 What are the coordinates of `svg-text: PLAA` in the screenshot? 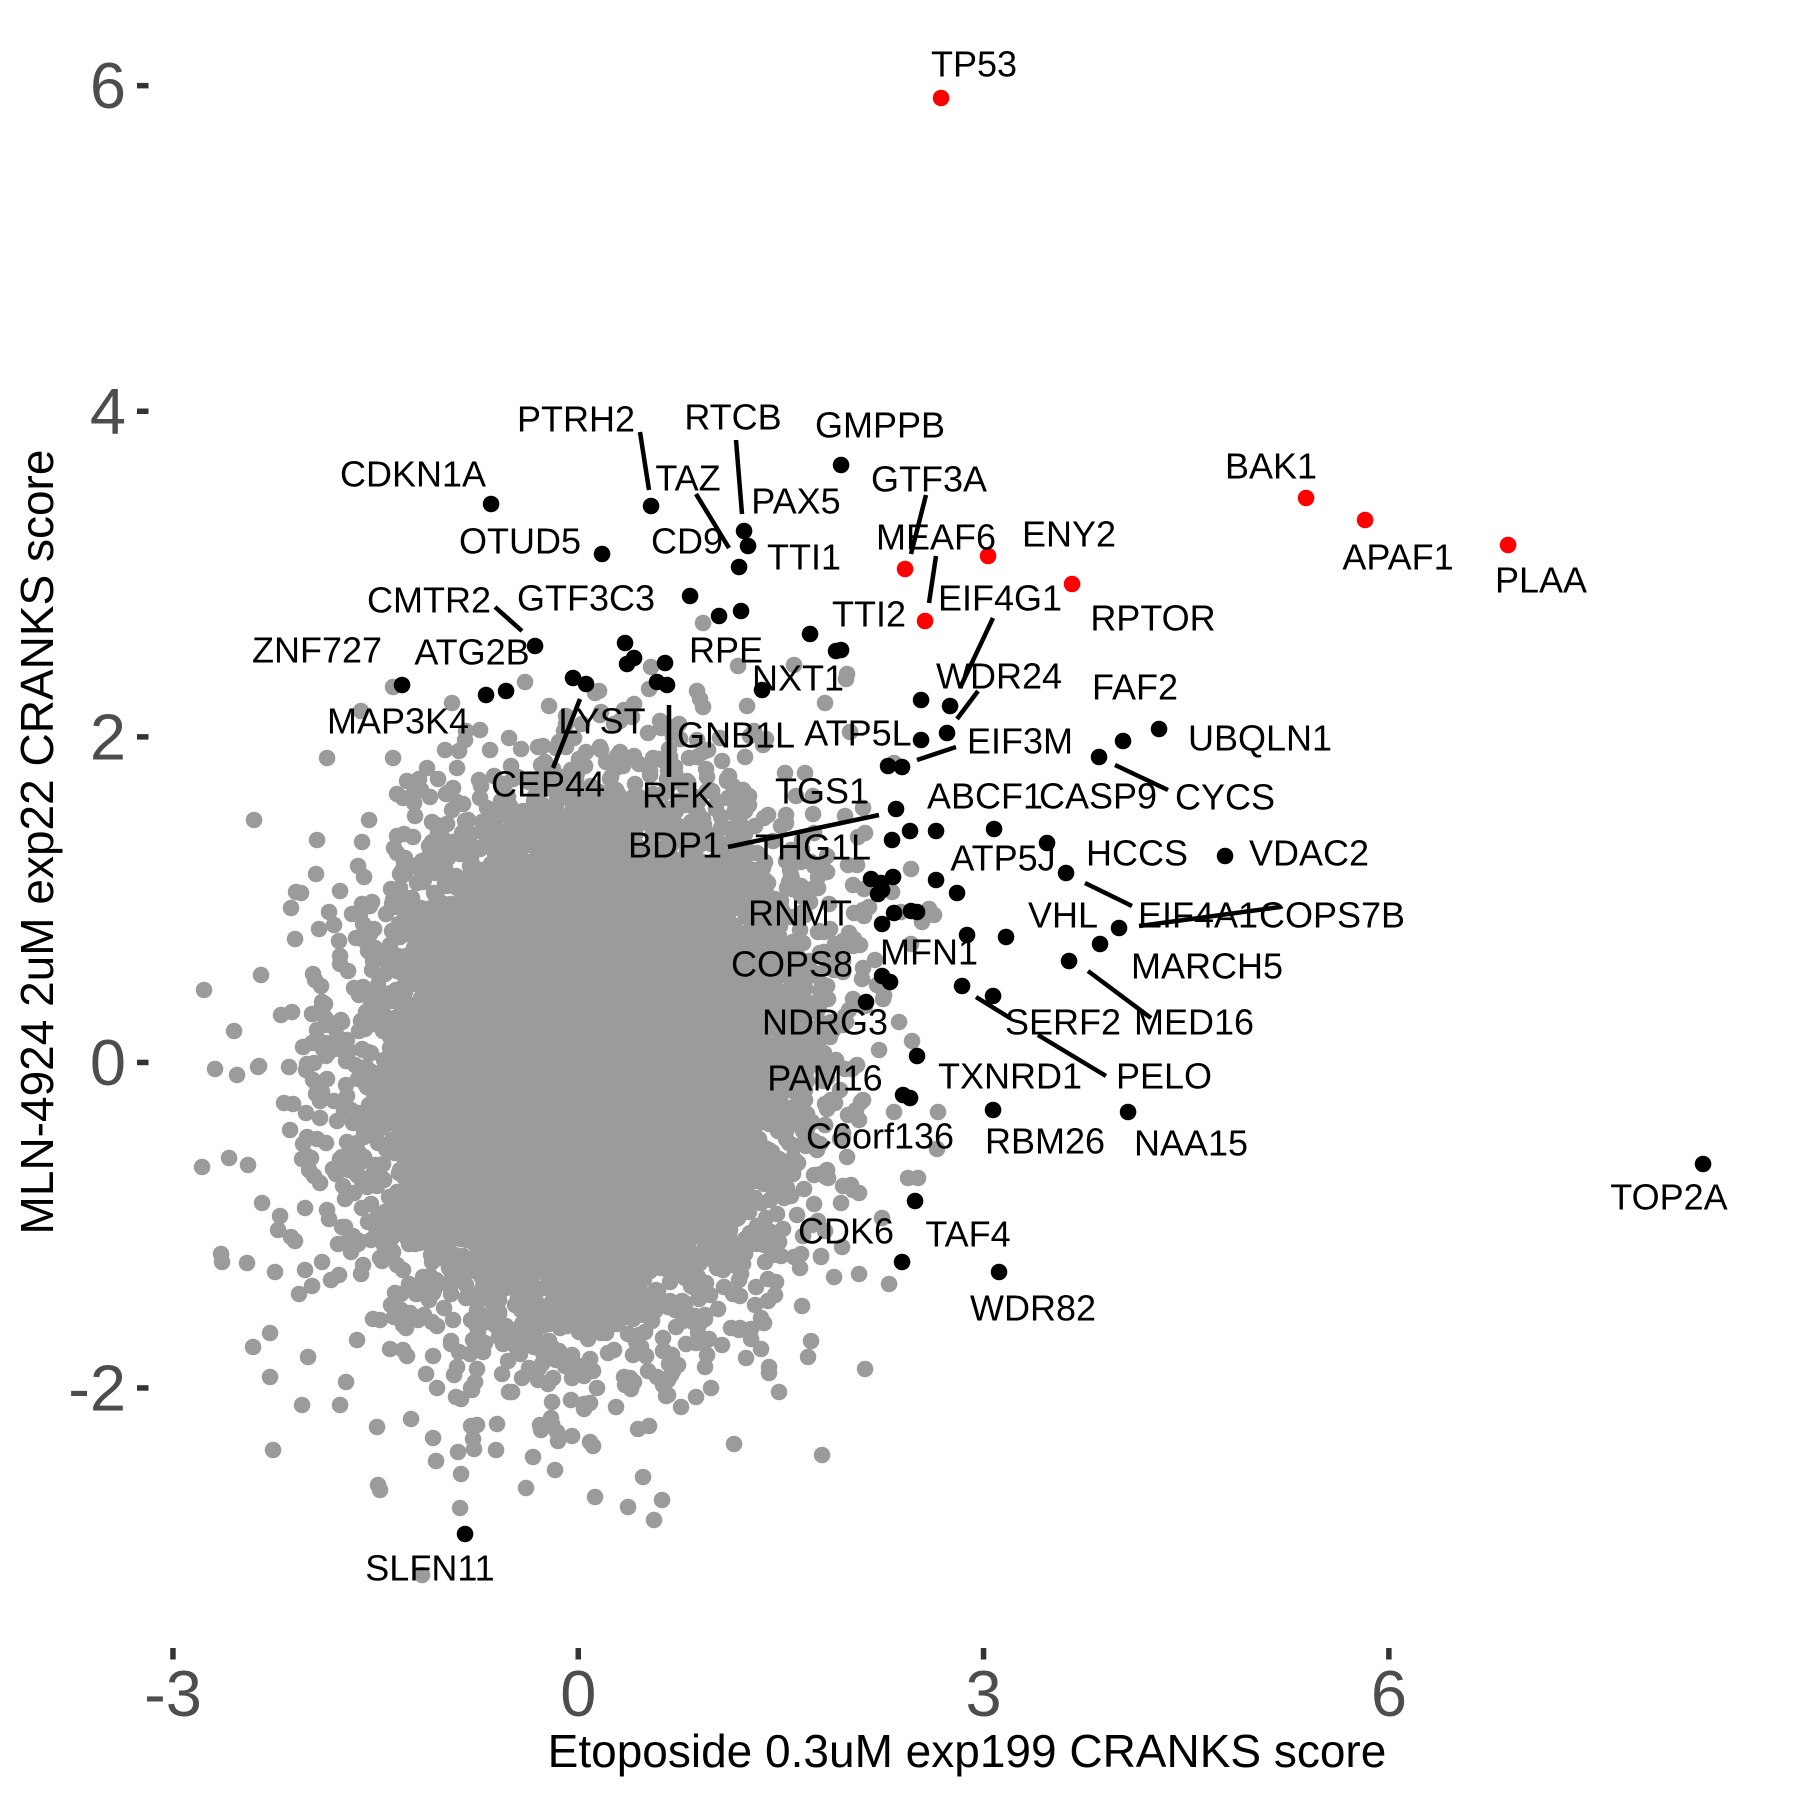 It's located at (1541, 580).